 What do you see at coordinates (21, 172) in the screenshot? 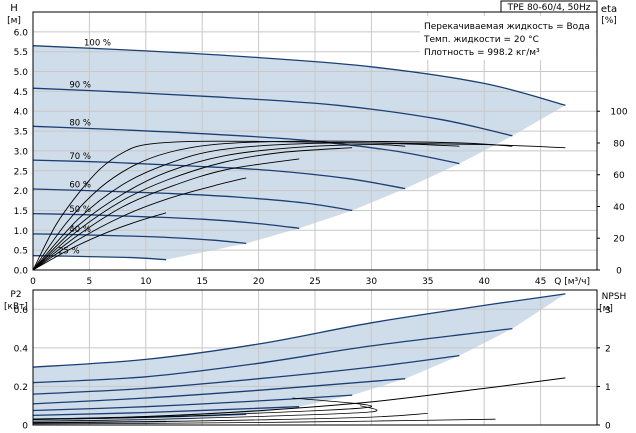
I see `head-tick-label: 2.5` at bounding box center [21, 172].